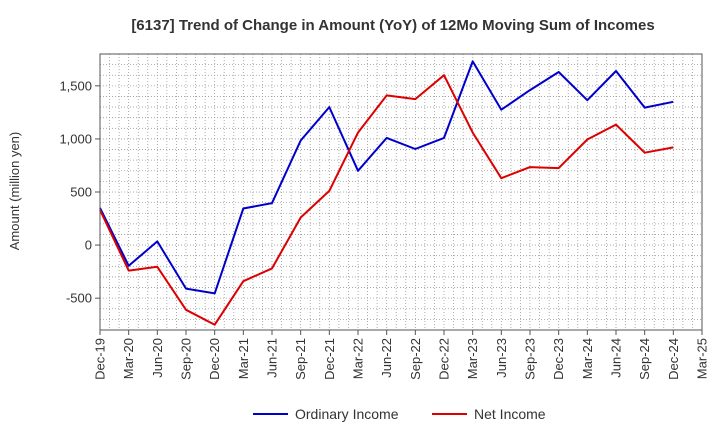 Image resolution: width=720 pixels, height=440 pixels. I want to click on x-tick-label: Sep-24, so click(644, 359).